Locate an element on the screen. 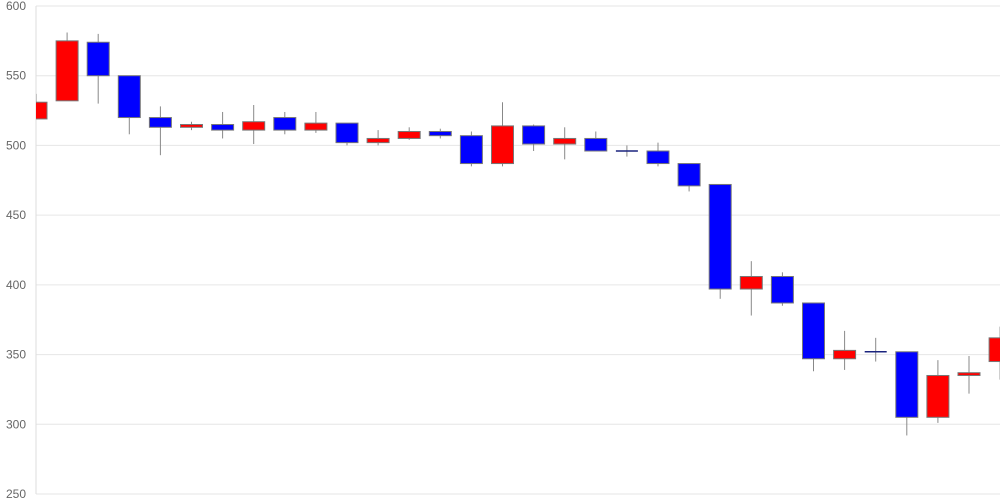 Image resolution: width=1000 pixels, height=500 pixels. y-tick-label: 550 is located at coordinates (16, 76).